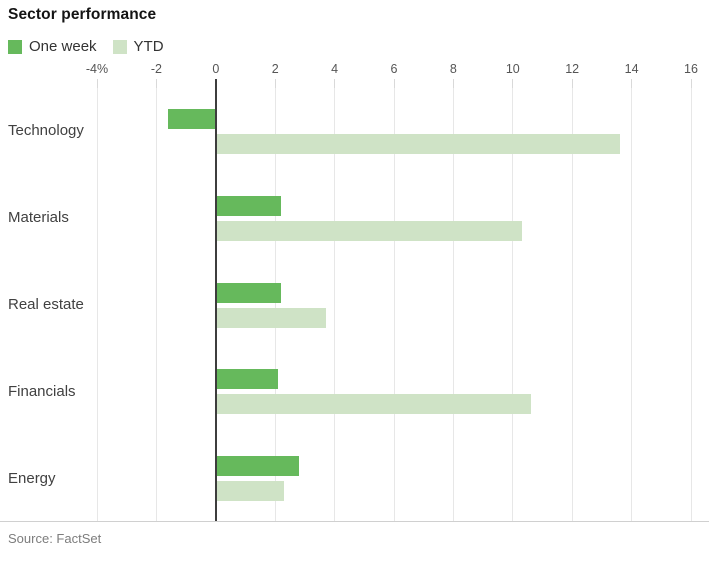 This screenshot has width=709, height=574. Describe the element at coordinates (247, 379) in the screenshot. I see `bar-one-week-financials` at that location.